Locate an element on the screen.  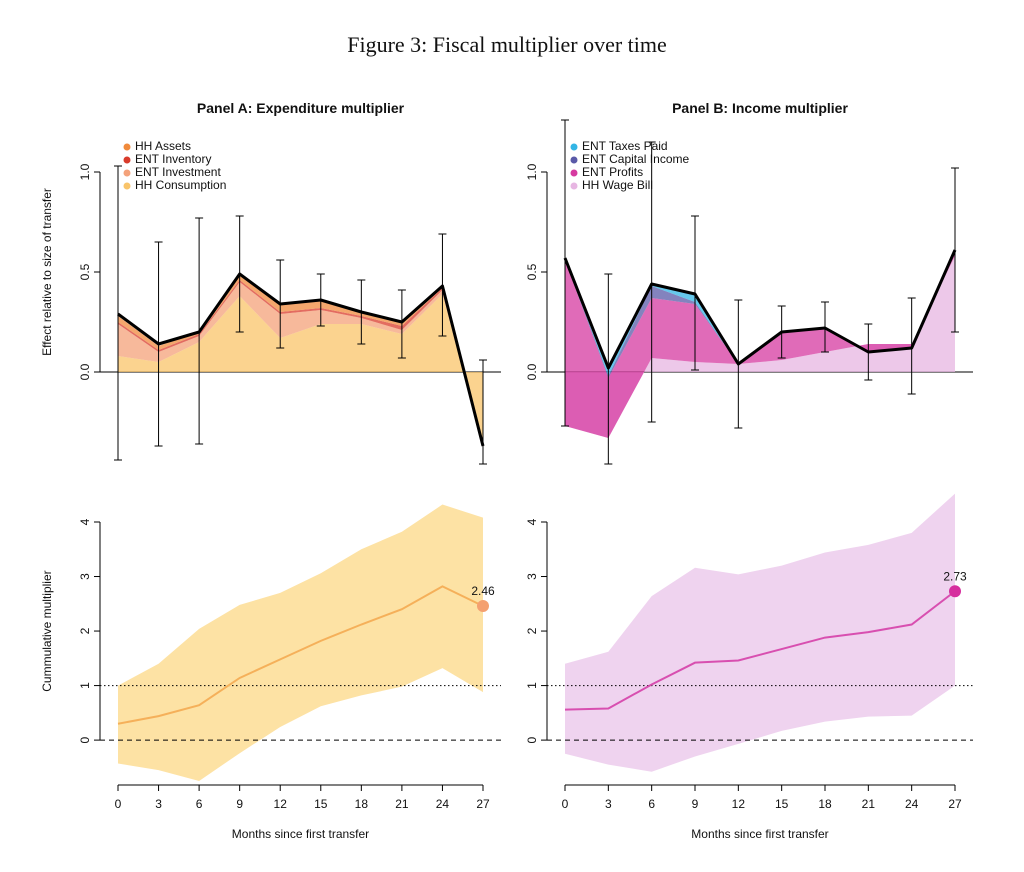
legend-label: ENT Profits is located at coordinates (612, 172).